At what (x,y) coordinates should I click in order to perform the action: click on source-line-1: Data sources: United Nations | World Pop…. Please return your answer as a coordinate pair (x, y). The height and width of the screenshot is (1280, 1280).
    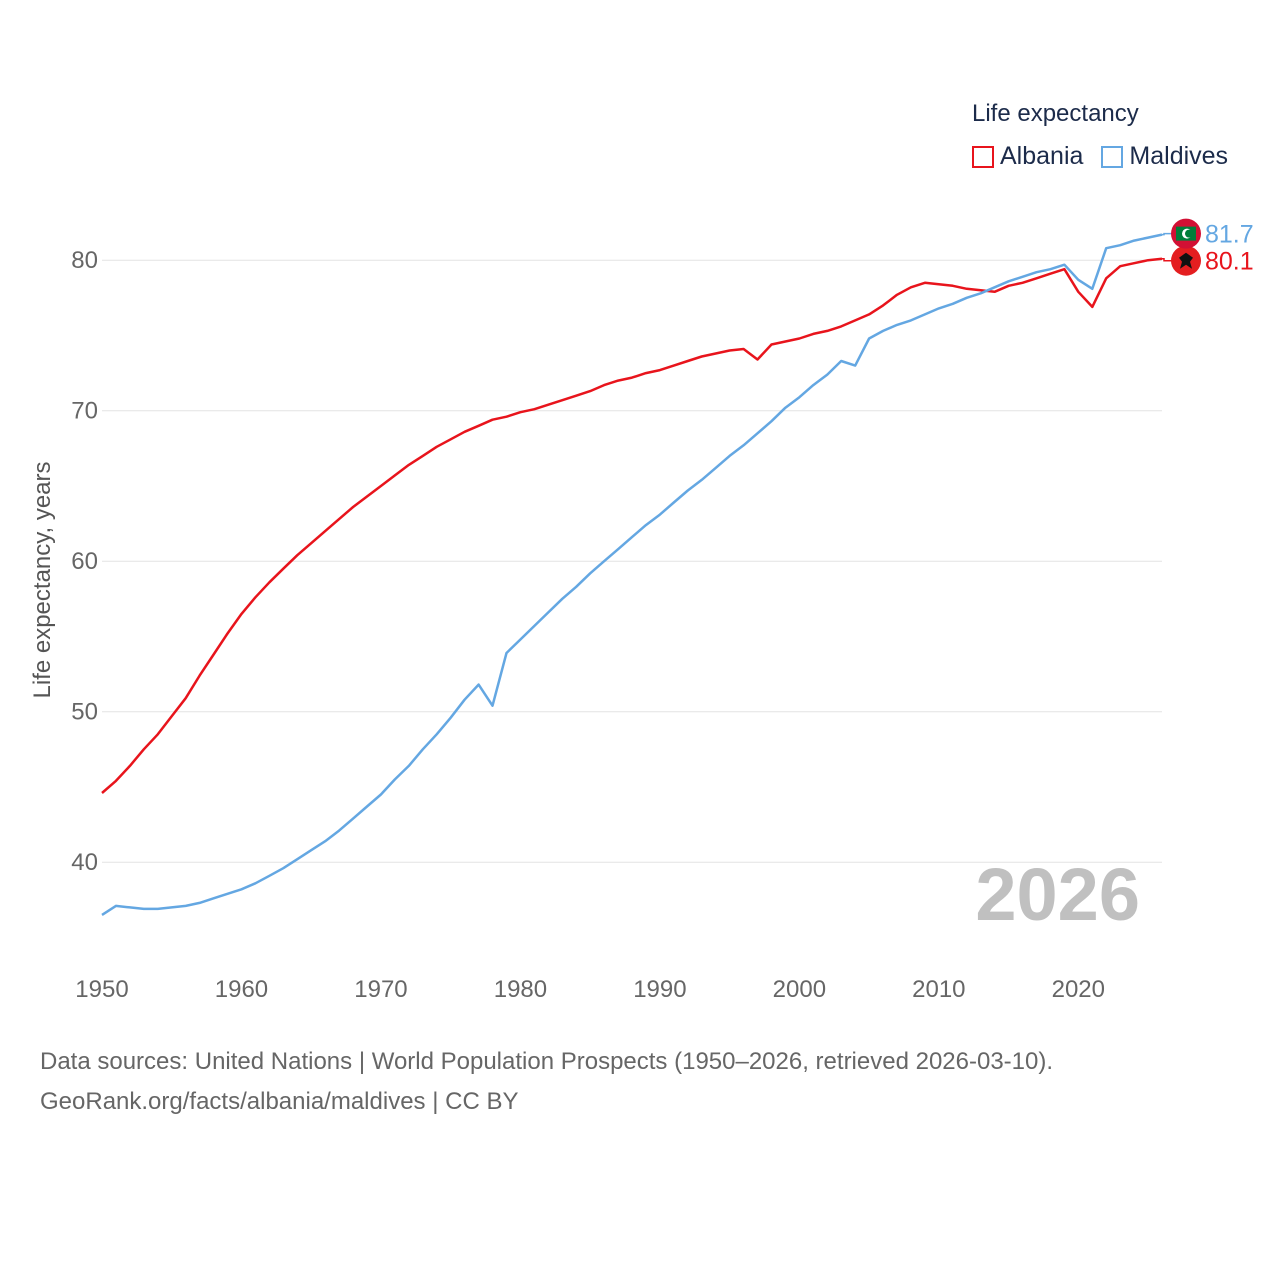
    Looking at the image, I should click on (547, 1061).